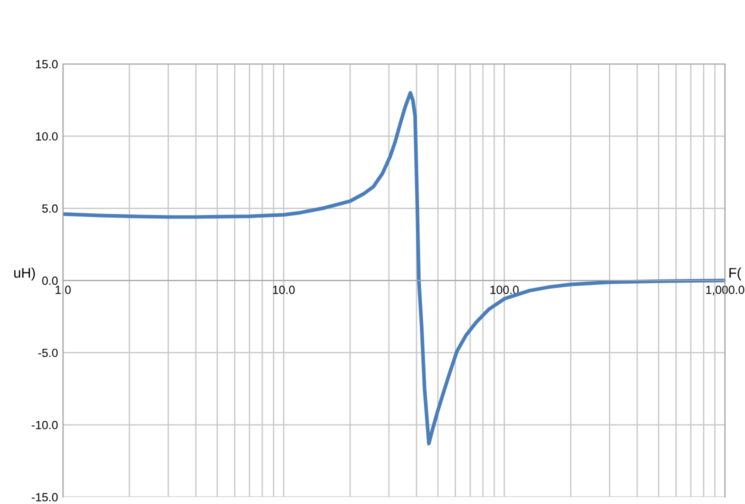 The width and height of the screenshot is (745, 504). Describe the element at coordinates (48, 353) in the screenshot. I see `y-tick-label: -5.0` at that location.